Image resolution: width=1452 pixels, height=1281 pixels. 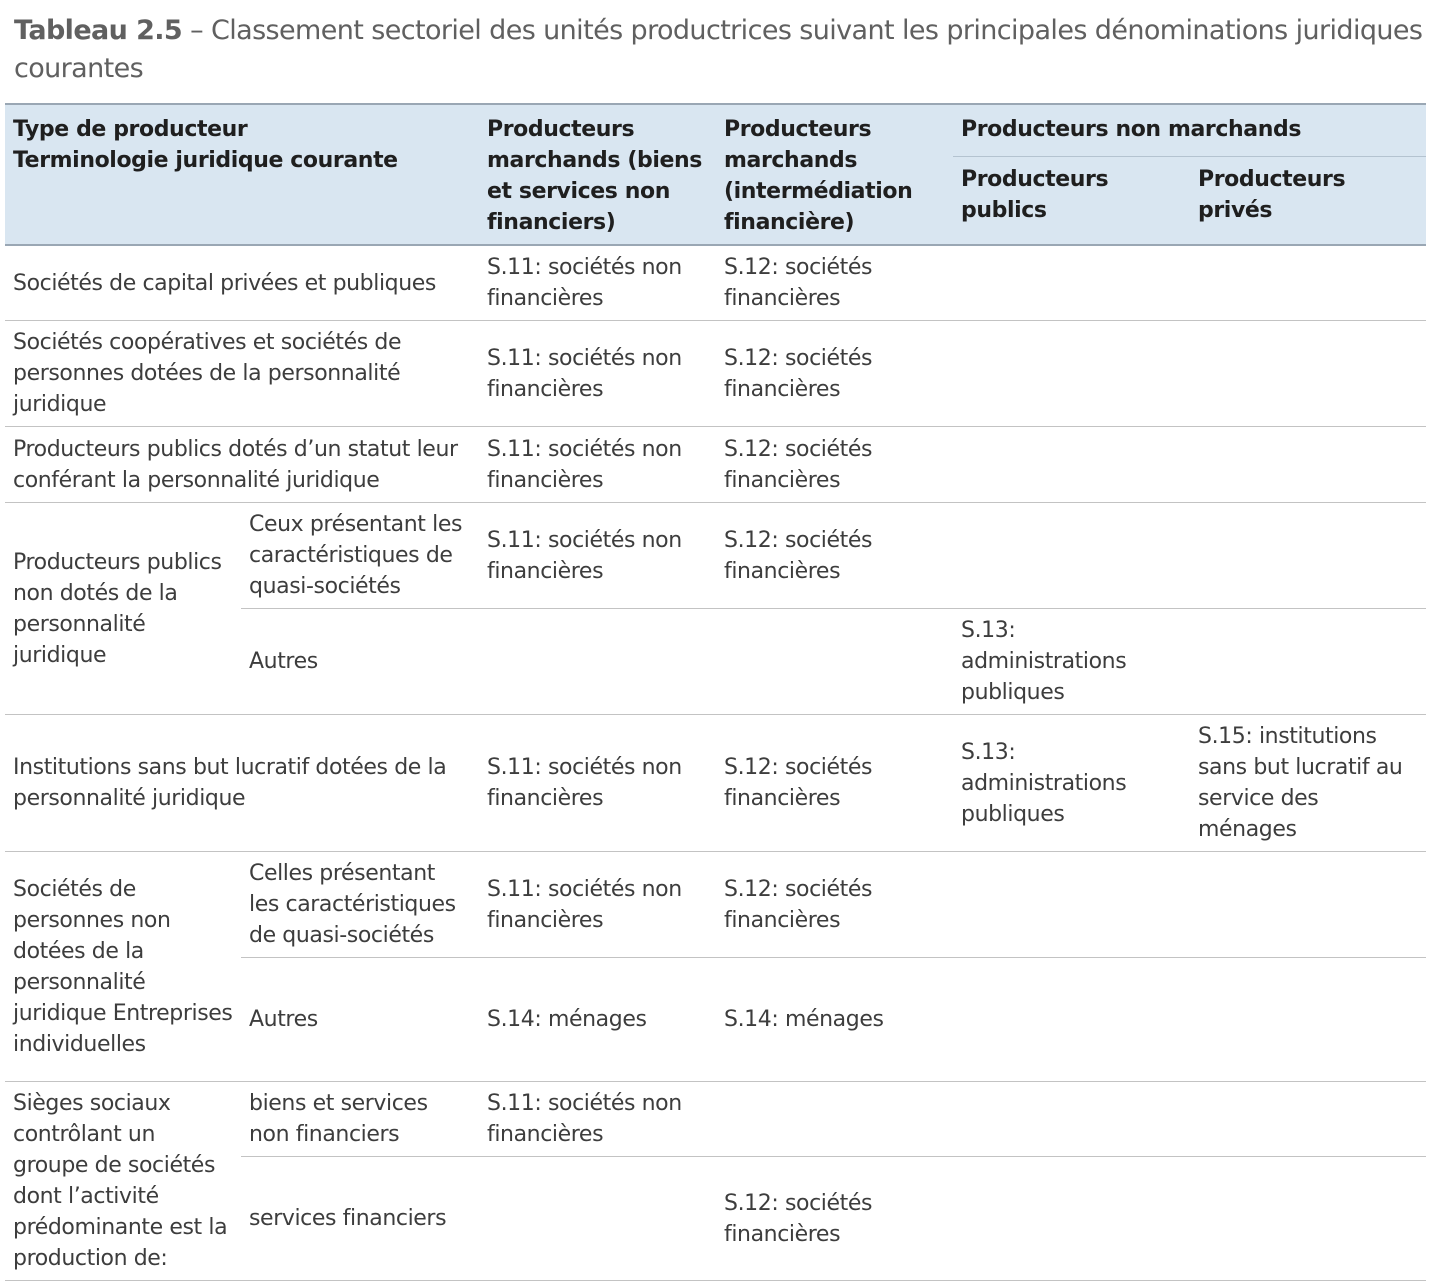 I want to click on table-row: Autres S.14: ménages S.14: ménages, so click(x=716, y=1019).